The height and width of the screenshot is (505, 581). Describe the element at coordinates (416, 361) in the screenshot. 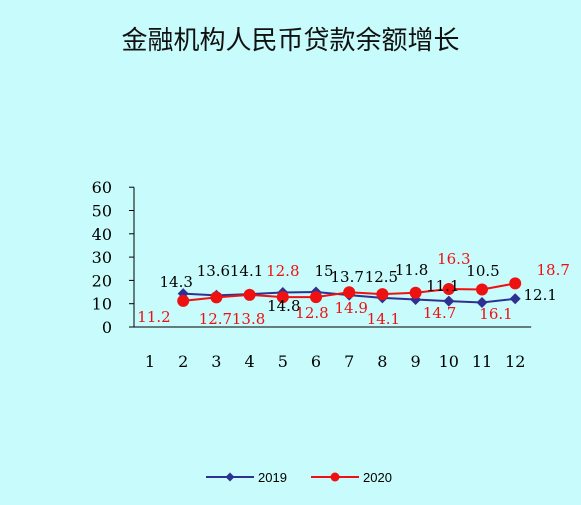

I see `x-tick-label: 9` at that location.